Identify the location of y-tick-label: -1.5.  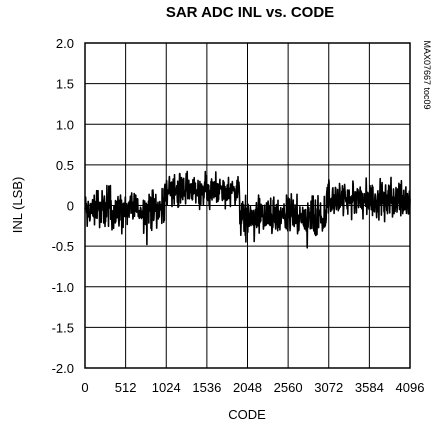
(63, 327).